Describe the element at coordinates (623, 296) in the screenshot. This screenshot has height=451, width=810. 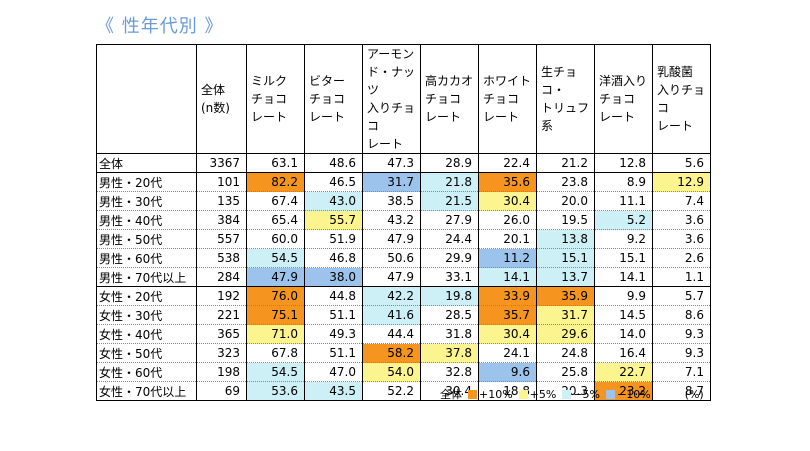
I see `value-cell: 9.9` at that location.